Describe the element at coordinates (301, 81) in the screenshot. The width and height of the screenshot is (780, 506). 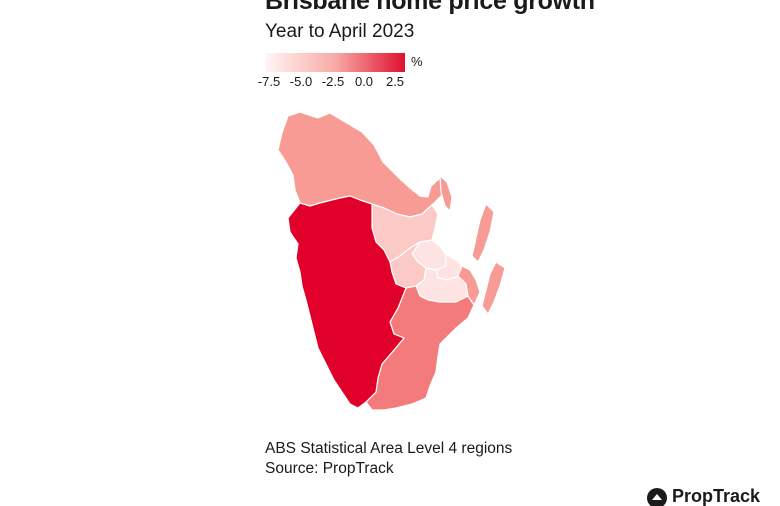
I see `legend-tick: -5.0` at that location.